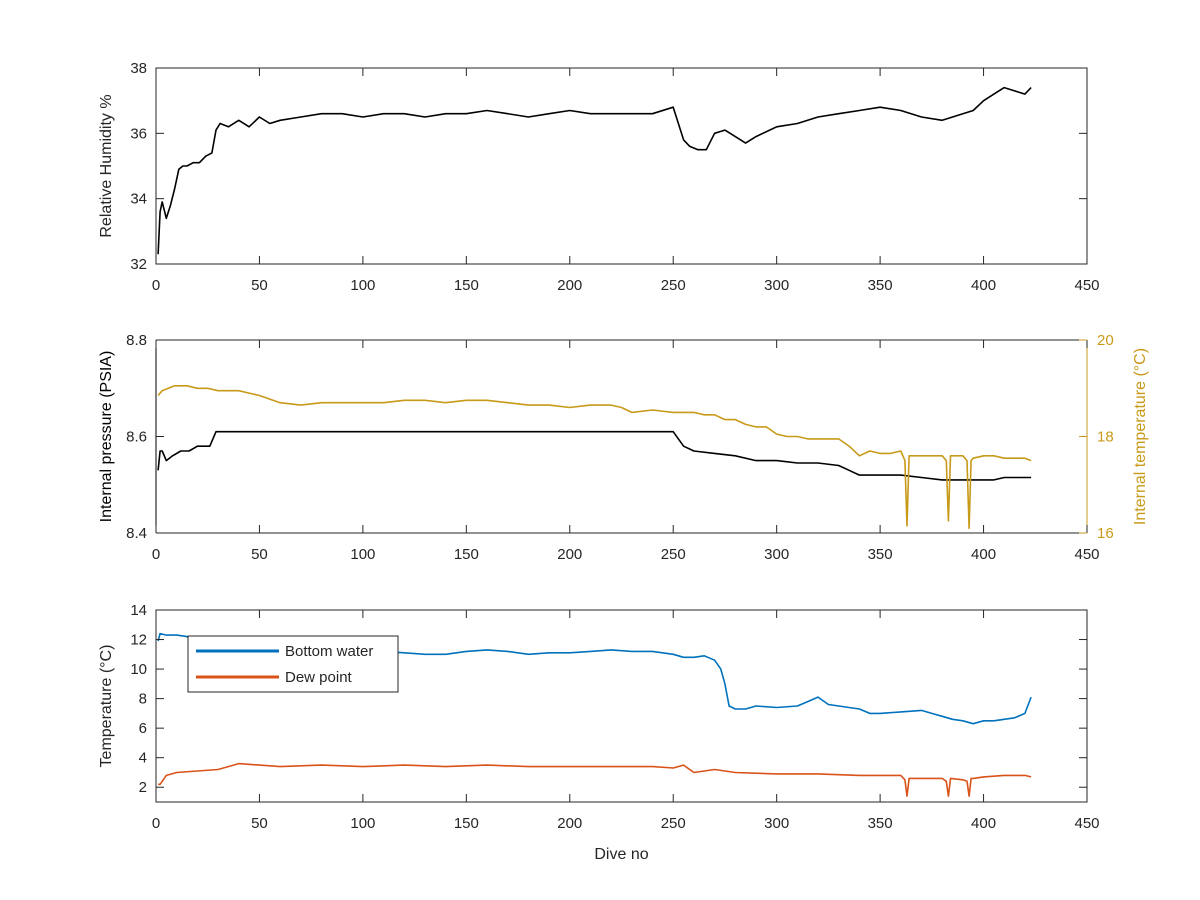  What do you see at coordinates (1105, 437) in the screenshot?
I see `y2-tick-label: 18` at bounding box center [1105, 437].